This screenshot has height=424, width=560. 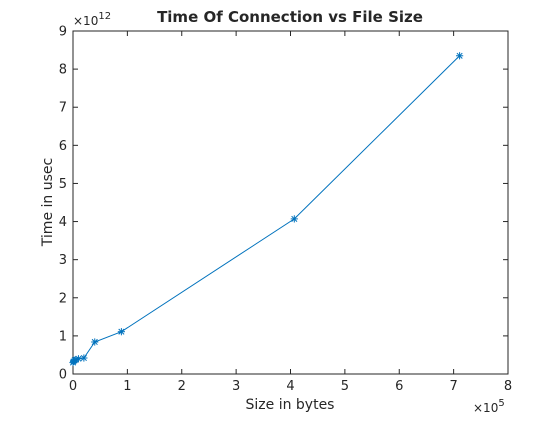 What do you see at coordinates (508, 386) in the screenshot?
I see `x-tick-label: 8` at bounding box center [508, 386].